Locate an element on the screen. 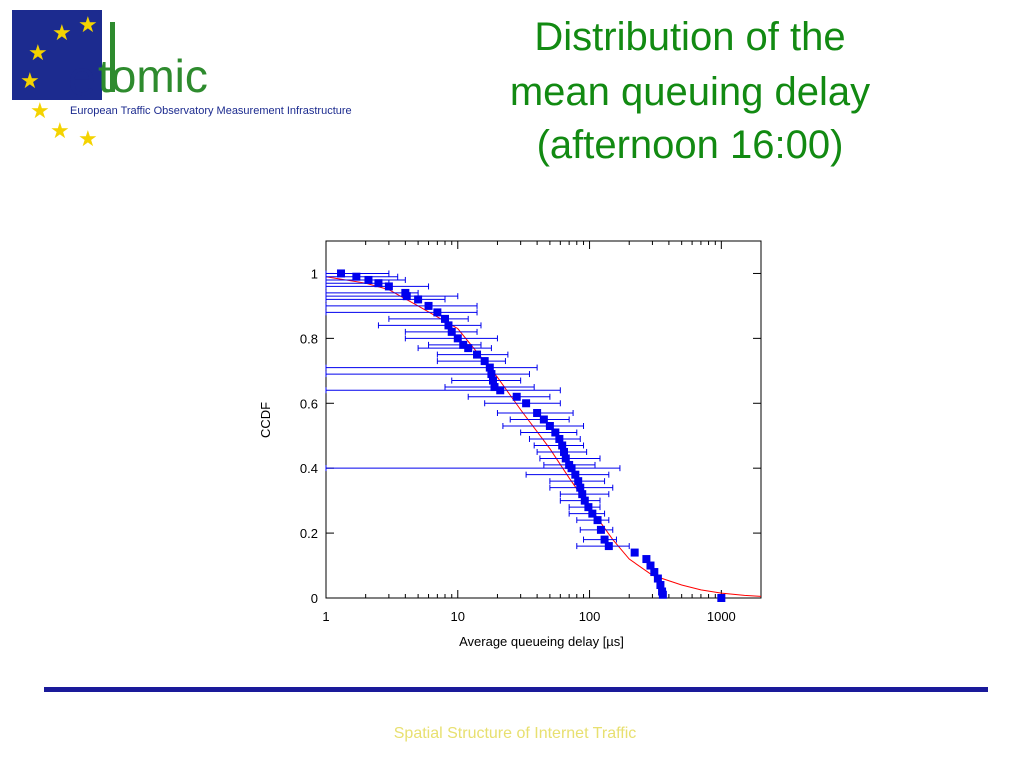 The width and height of the screenshot is (1024, 773). y-tick-label: 0.6 is located at coordinates (309, 403).